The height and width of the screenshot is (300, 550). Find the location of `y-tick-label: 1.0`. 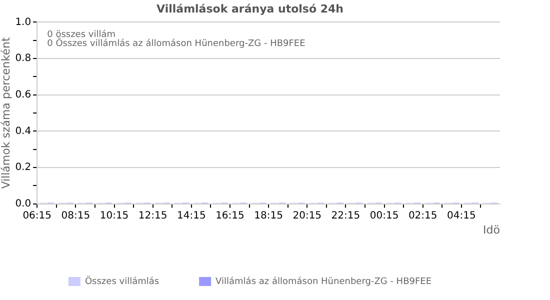

y-tick-label: 1.0 is located at coordinates (23, 22).